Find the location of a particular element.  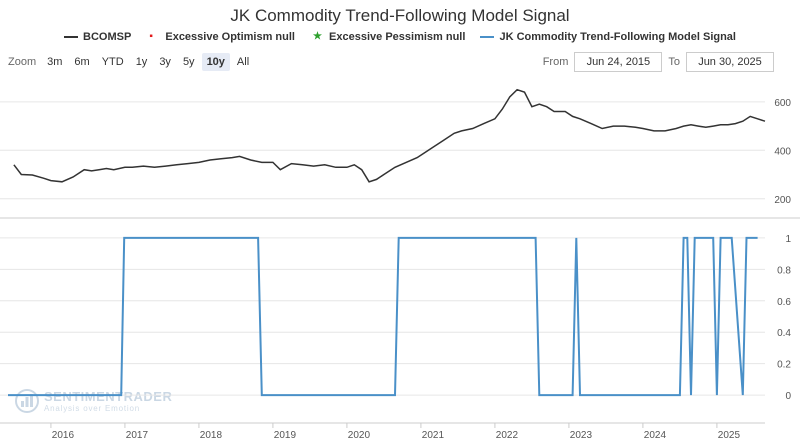

y-tick-label: 0.8 is located at coordinates (784, 270).